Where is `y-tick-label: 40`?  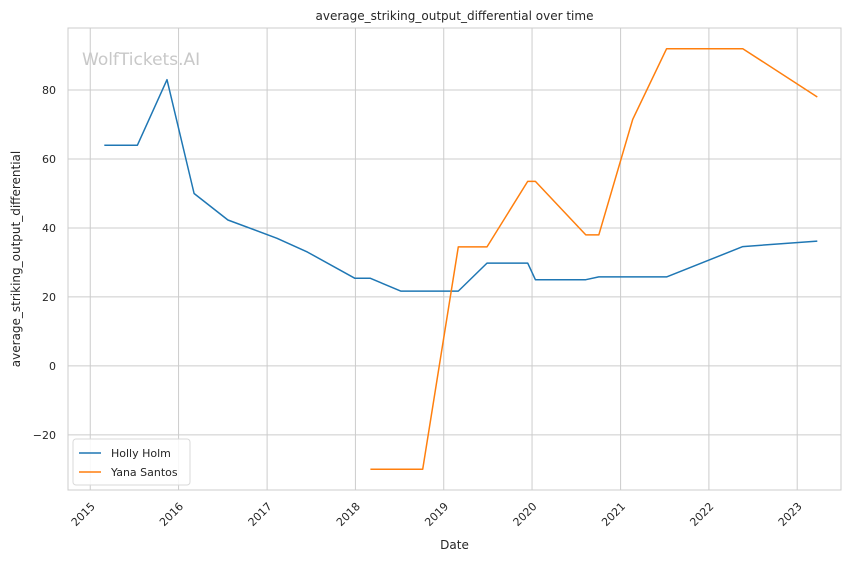
y-tick-label: 40 is located at coordinates (49, 228).